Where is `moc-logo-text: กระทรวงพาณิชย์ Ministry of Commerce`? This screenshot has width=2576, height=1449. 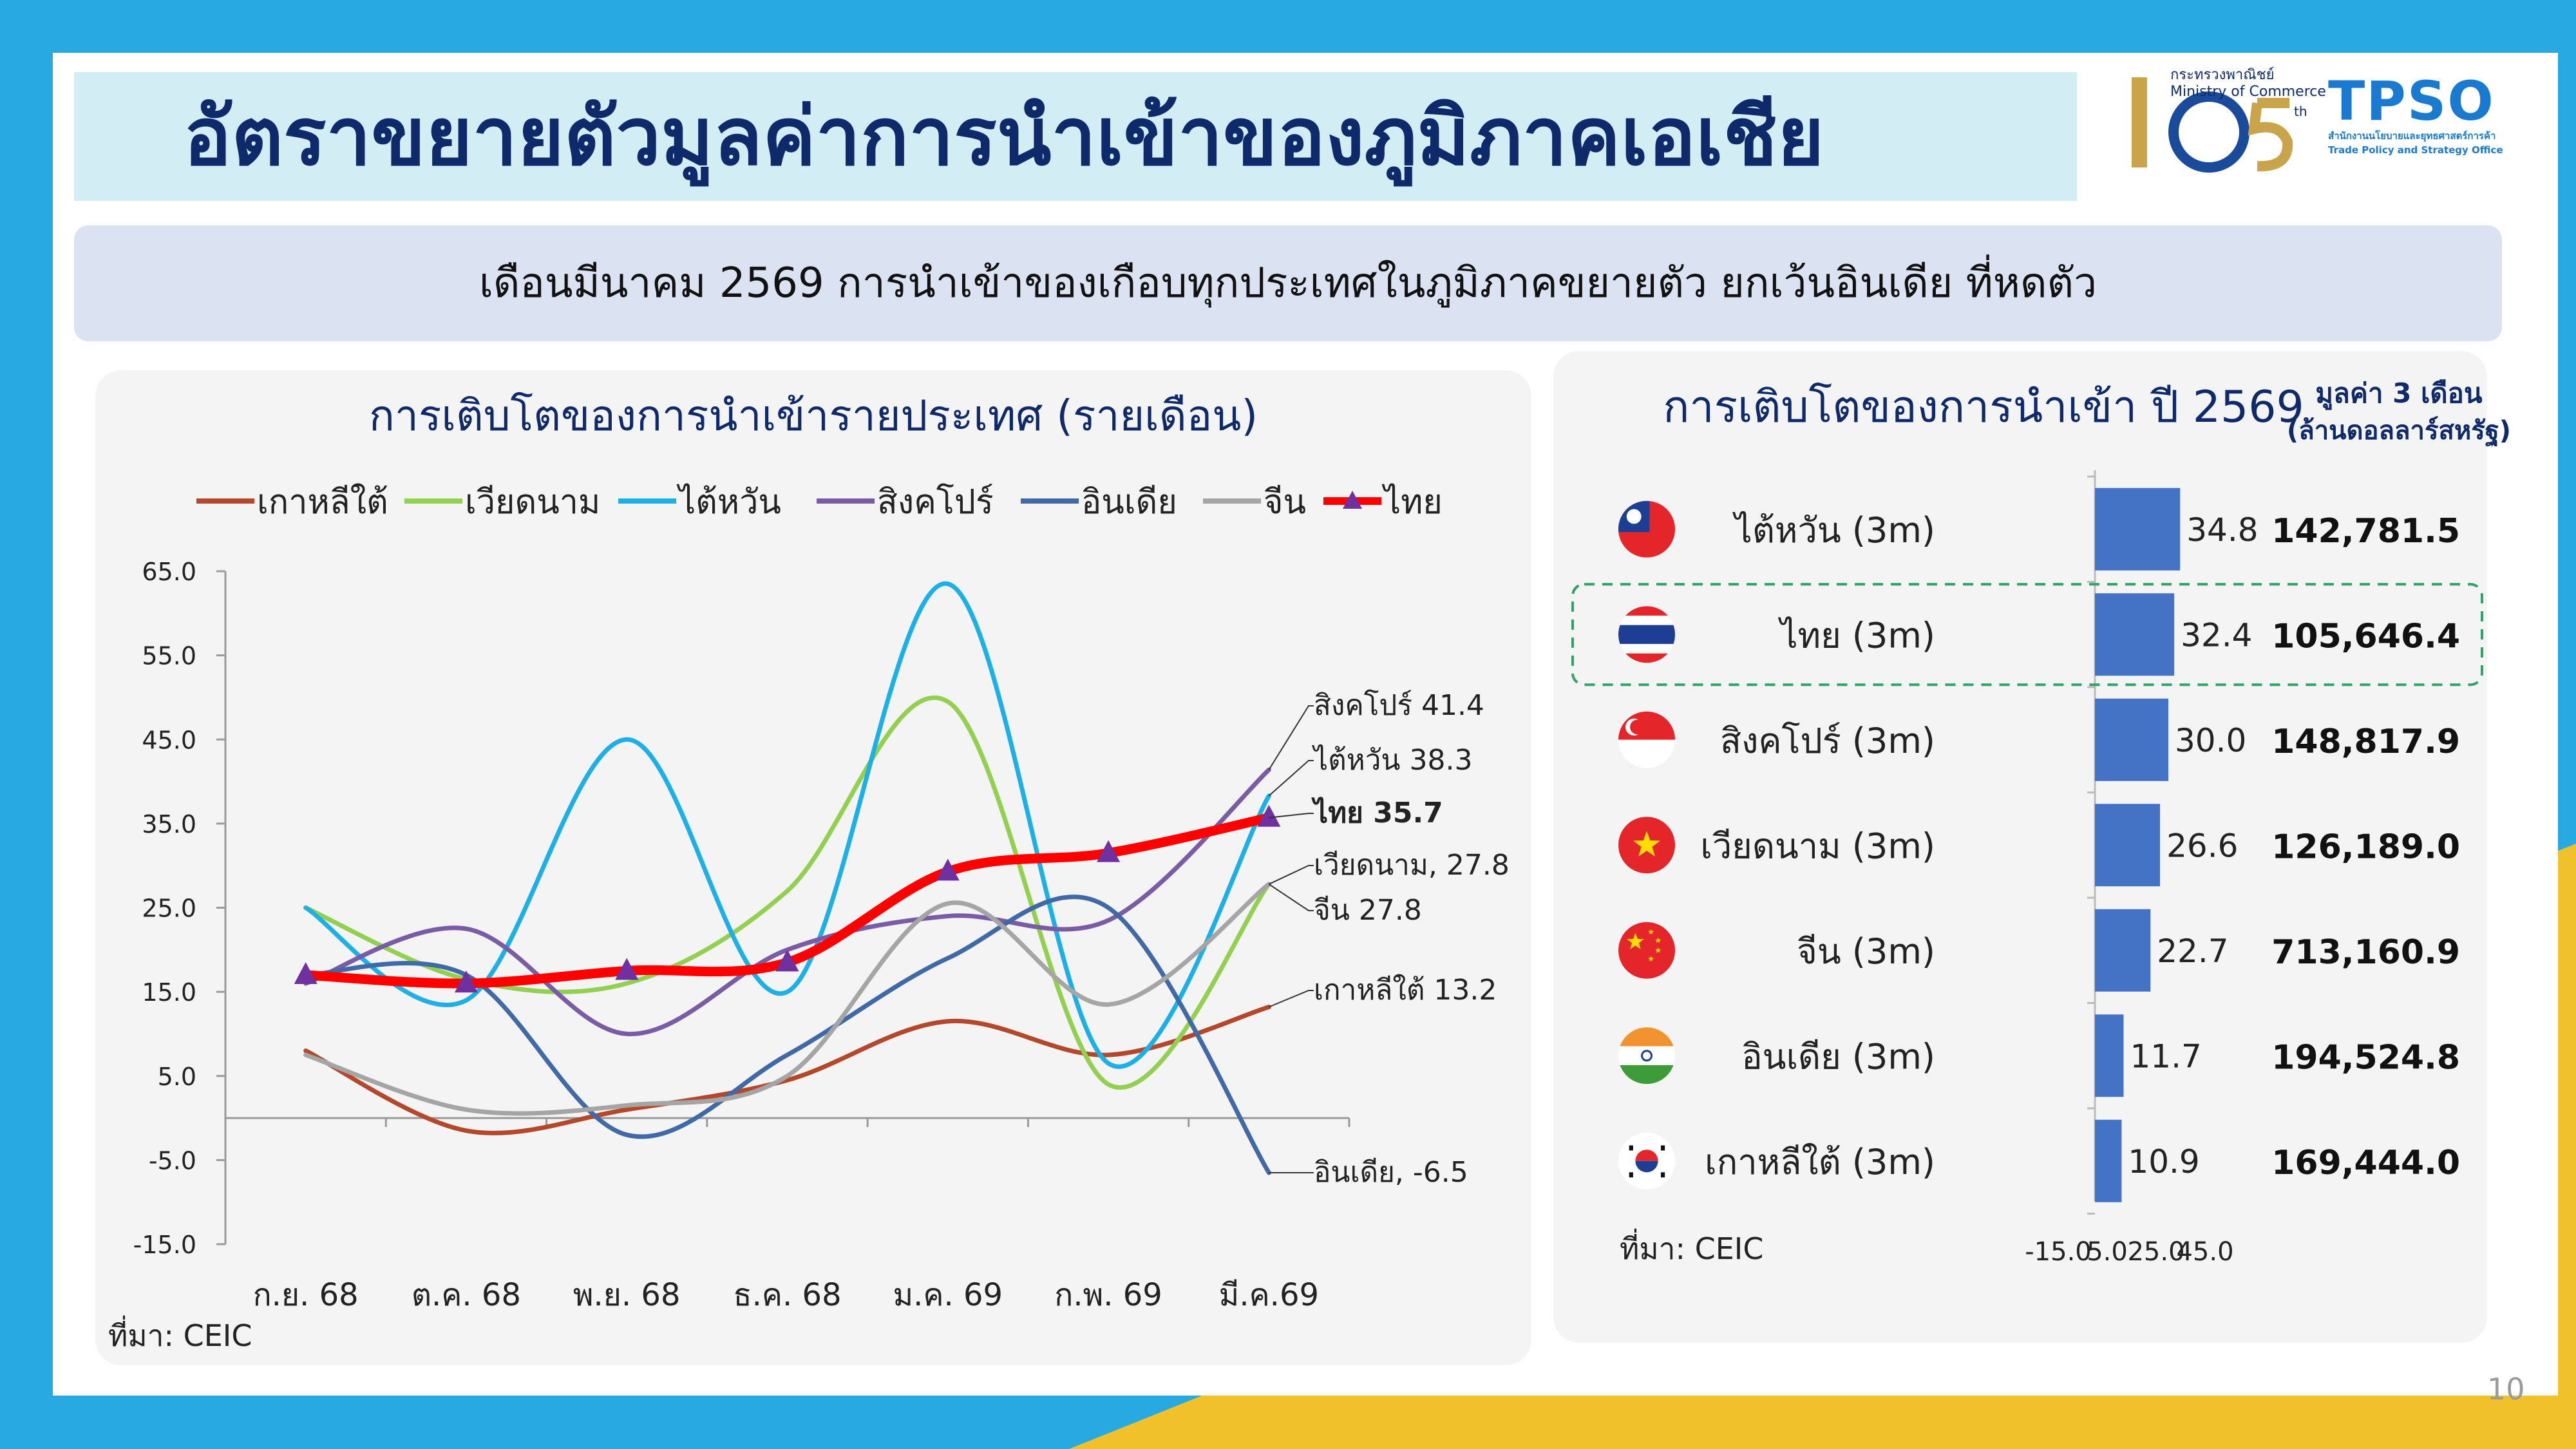 moc-logo-text: กระทรวงพาณิชย์ Ministry of Commerce is located at coordinates (2248, 83).